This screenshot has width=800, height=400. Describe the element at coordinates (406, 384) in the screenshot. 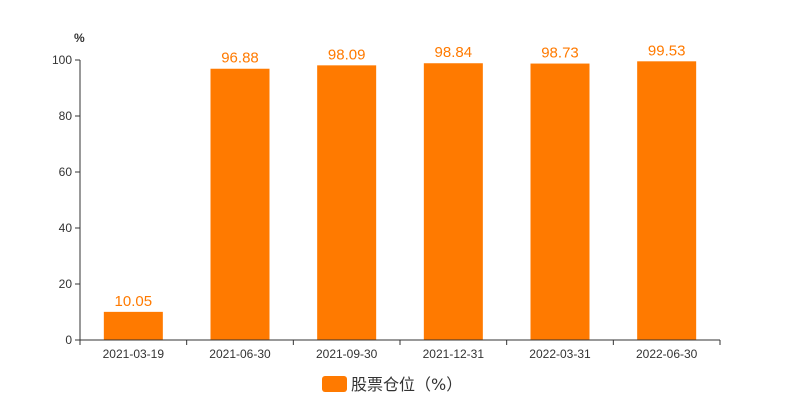

I see `legend-label: 股票仓位（%）` at that location.